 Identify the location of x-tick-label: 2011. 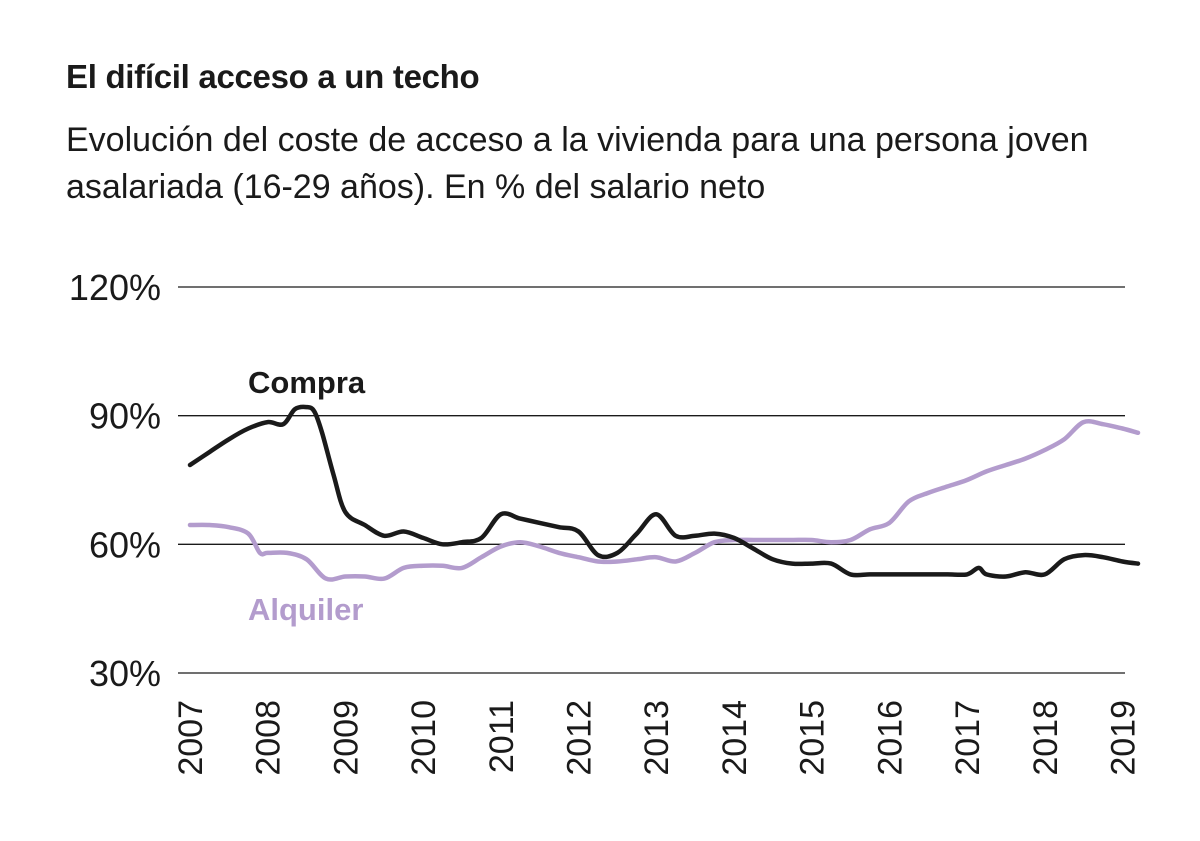
(502, 736).